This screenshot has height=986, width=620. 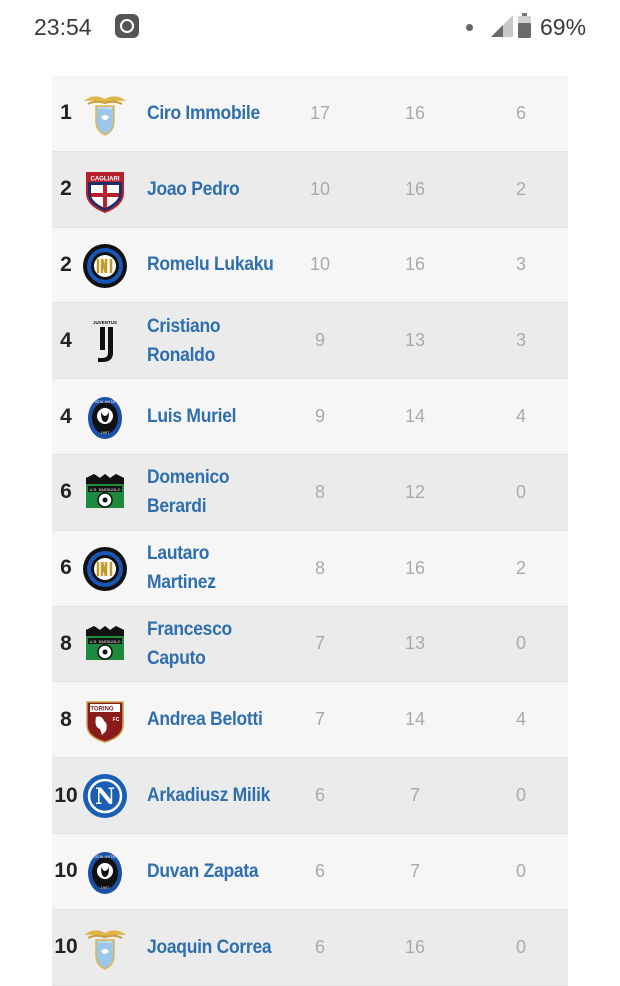 What do you see at coordinates (502, 26) in the screenshot?
I see `signal-icon` at bounding box center [502, 26].